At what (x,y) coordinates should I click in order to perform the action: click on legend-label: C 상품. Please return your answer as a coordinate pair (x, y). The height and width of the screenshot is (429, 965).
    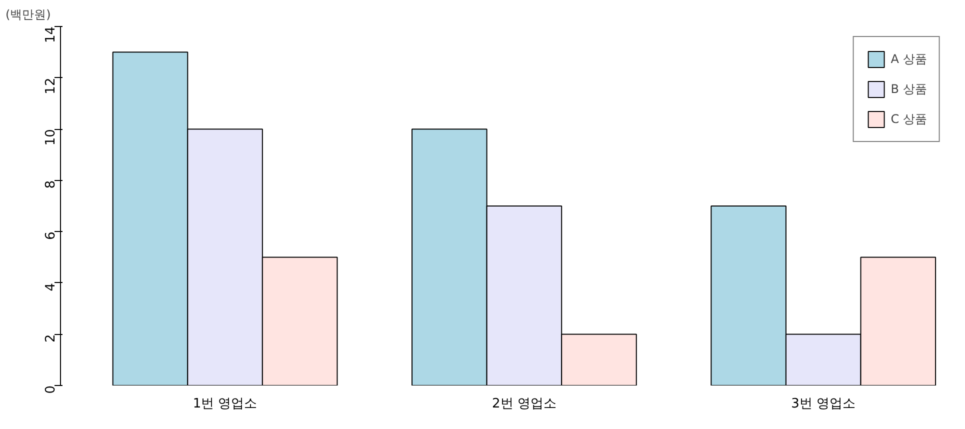
    Looking at the image, I should click on (908, 119).